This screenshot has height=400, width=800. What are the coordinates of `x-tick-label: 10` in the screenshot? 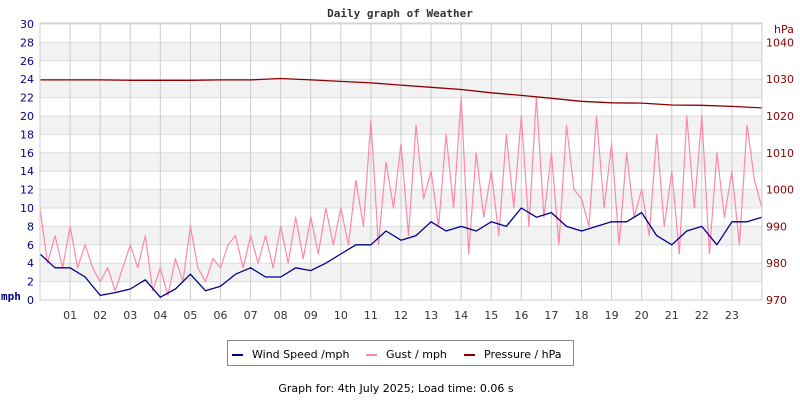 It's located at (341, 315).